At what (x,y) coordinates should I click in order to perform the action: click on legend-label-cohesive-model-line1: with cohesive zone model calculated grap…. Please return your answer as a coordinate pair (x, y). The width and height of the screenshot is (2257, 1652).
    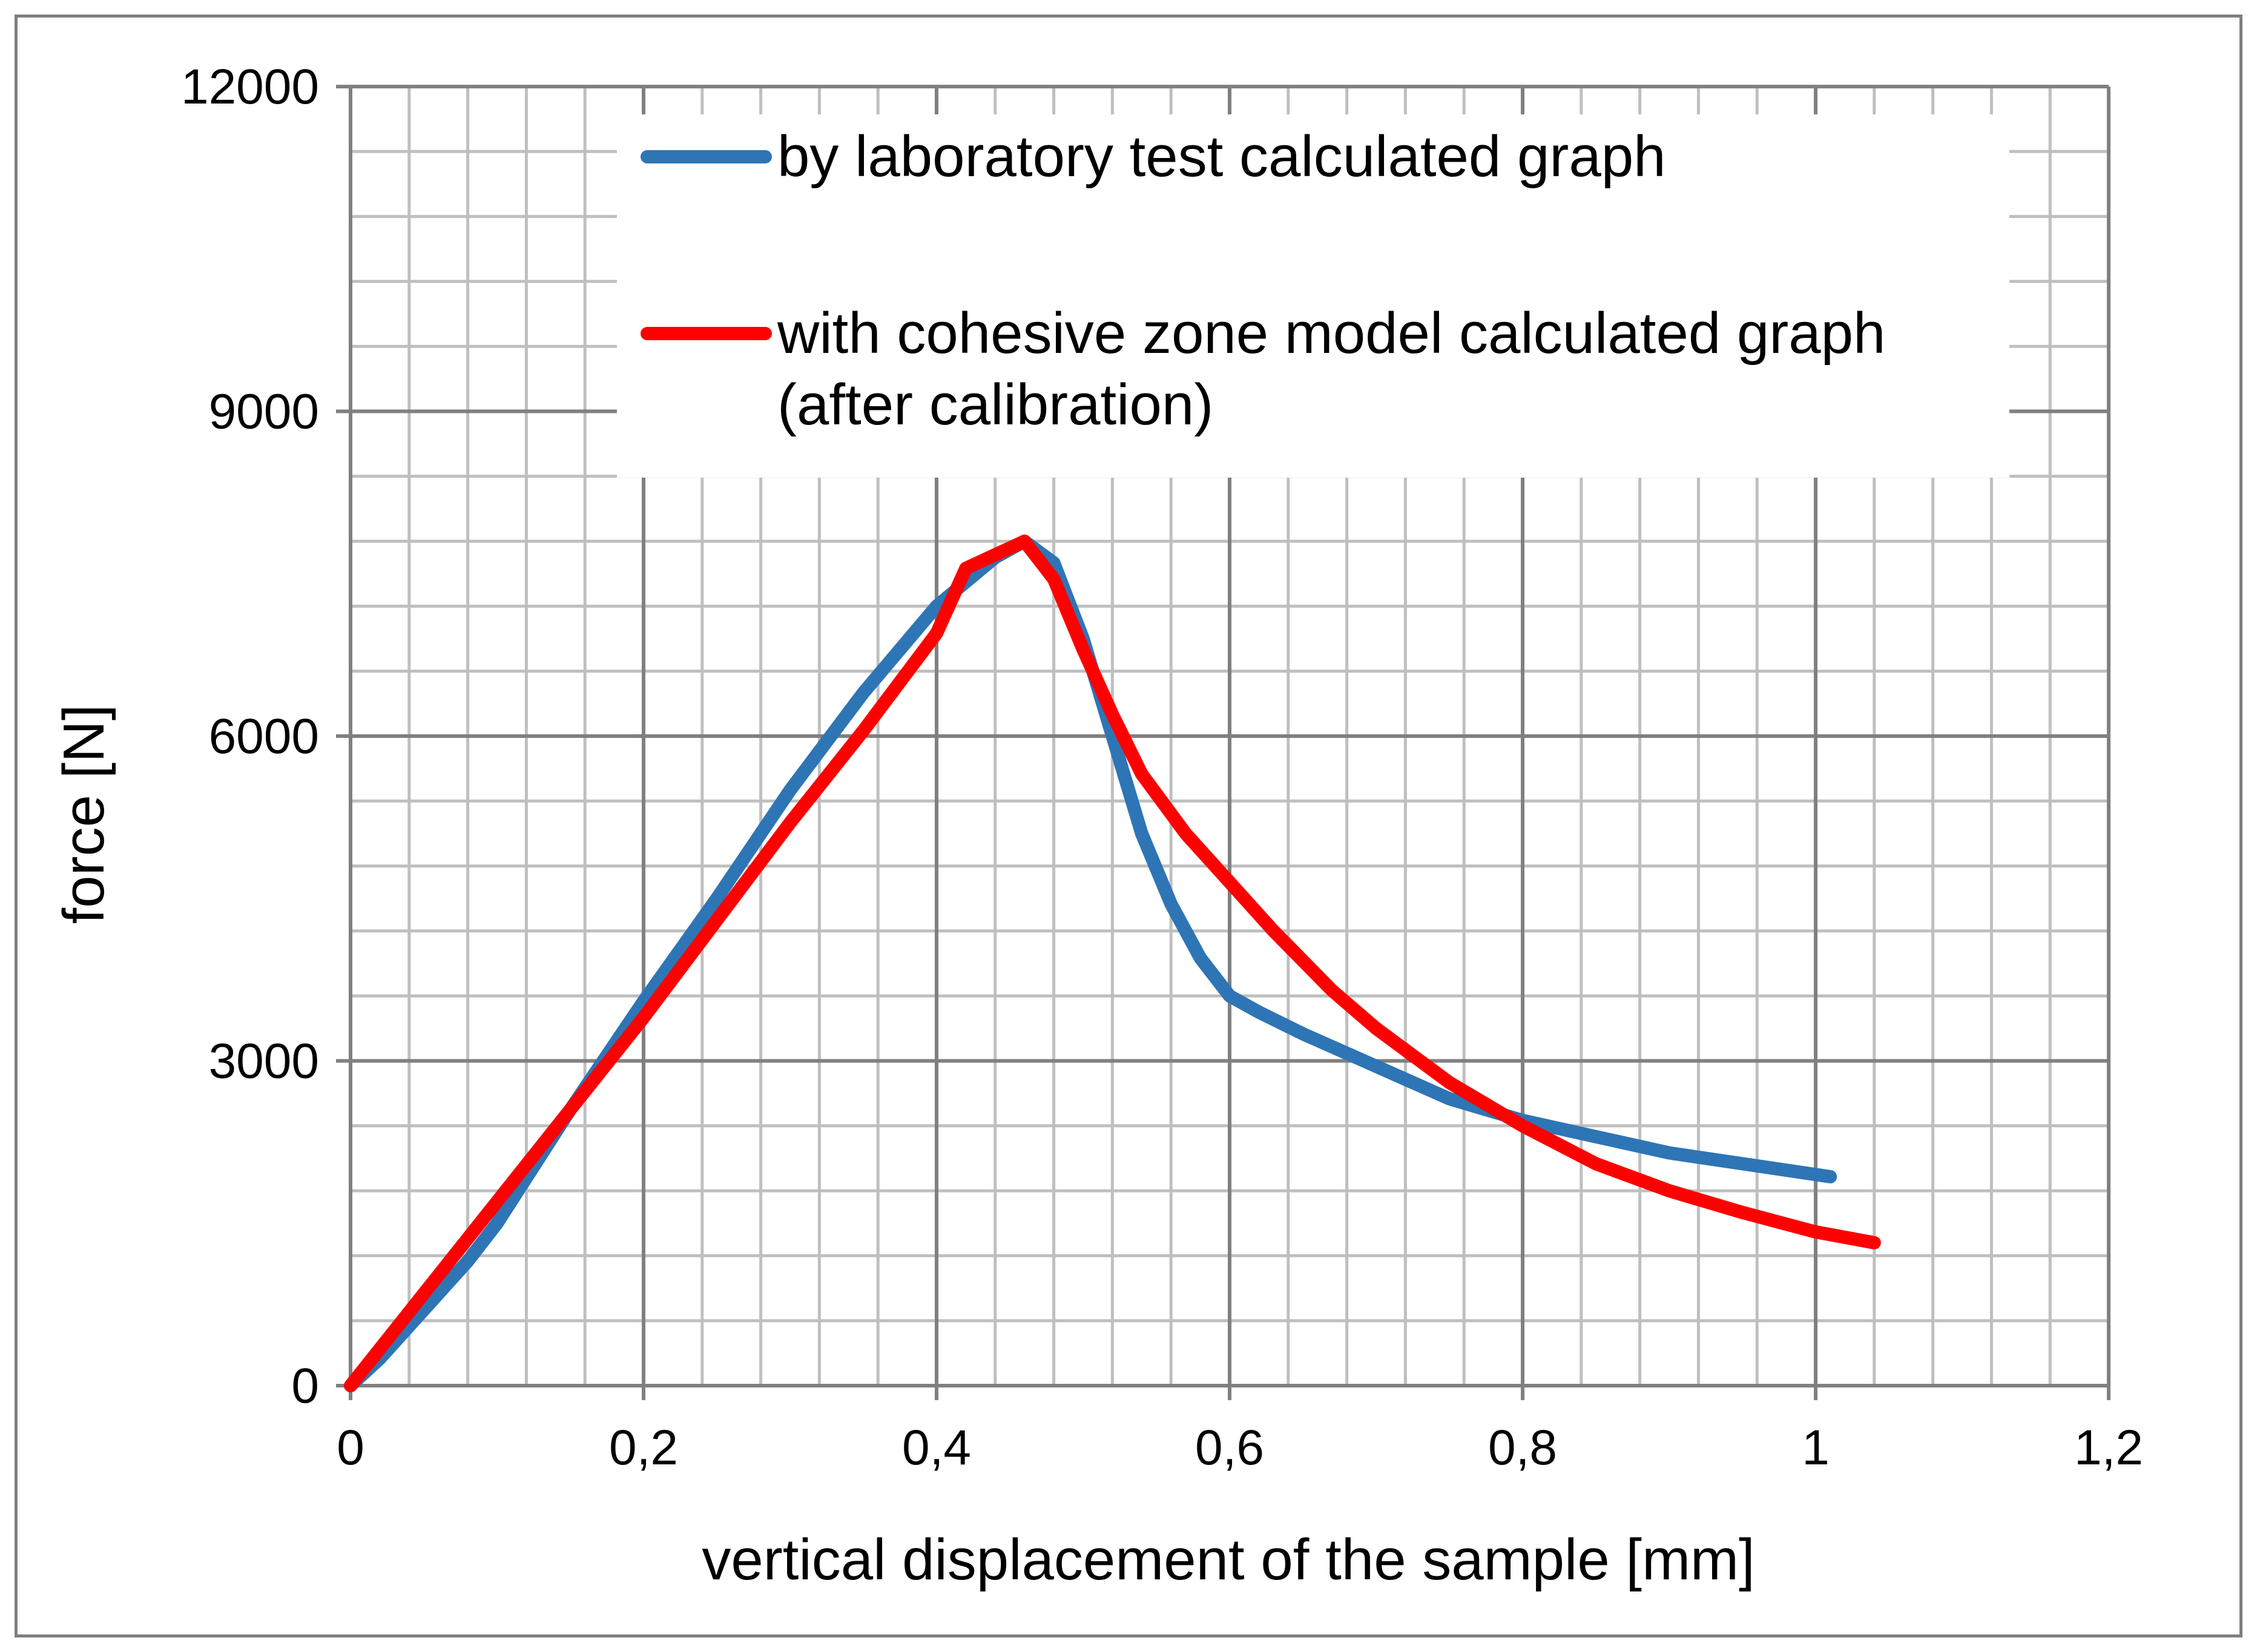
    Looking at the image, I should click on (1331, 334).